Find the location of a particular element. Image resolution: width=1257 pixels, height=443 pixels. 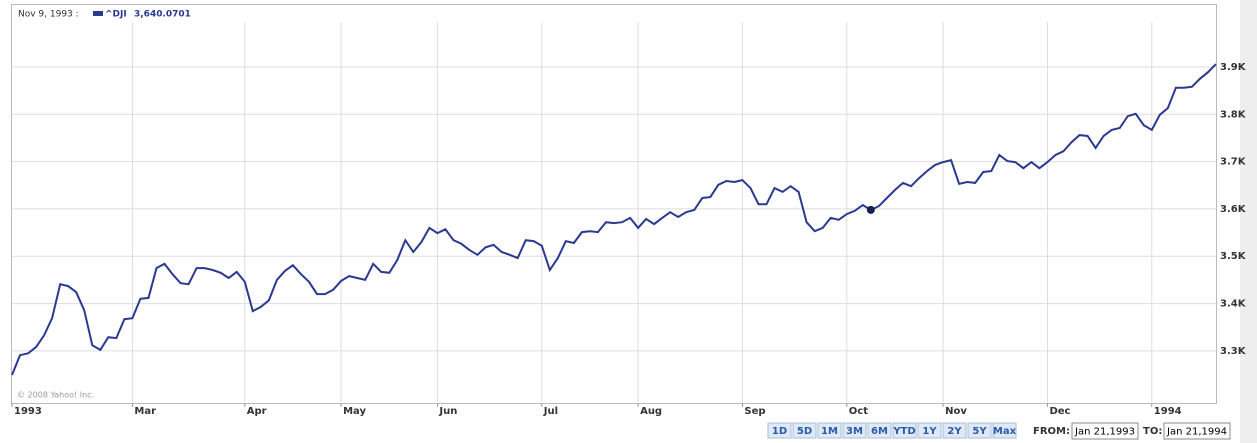

x-tick-label: Dec is located at coordinates (1059, 411).